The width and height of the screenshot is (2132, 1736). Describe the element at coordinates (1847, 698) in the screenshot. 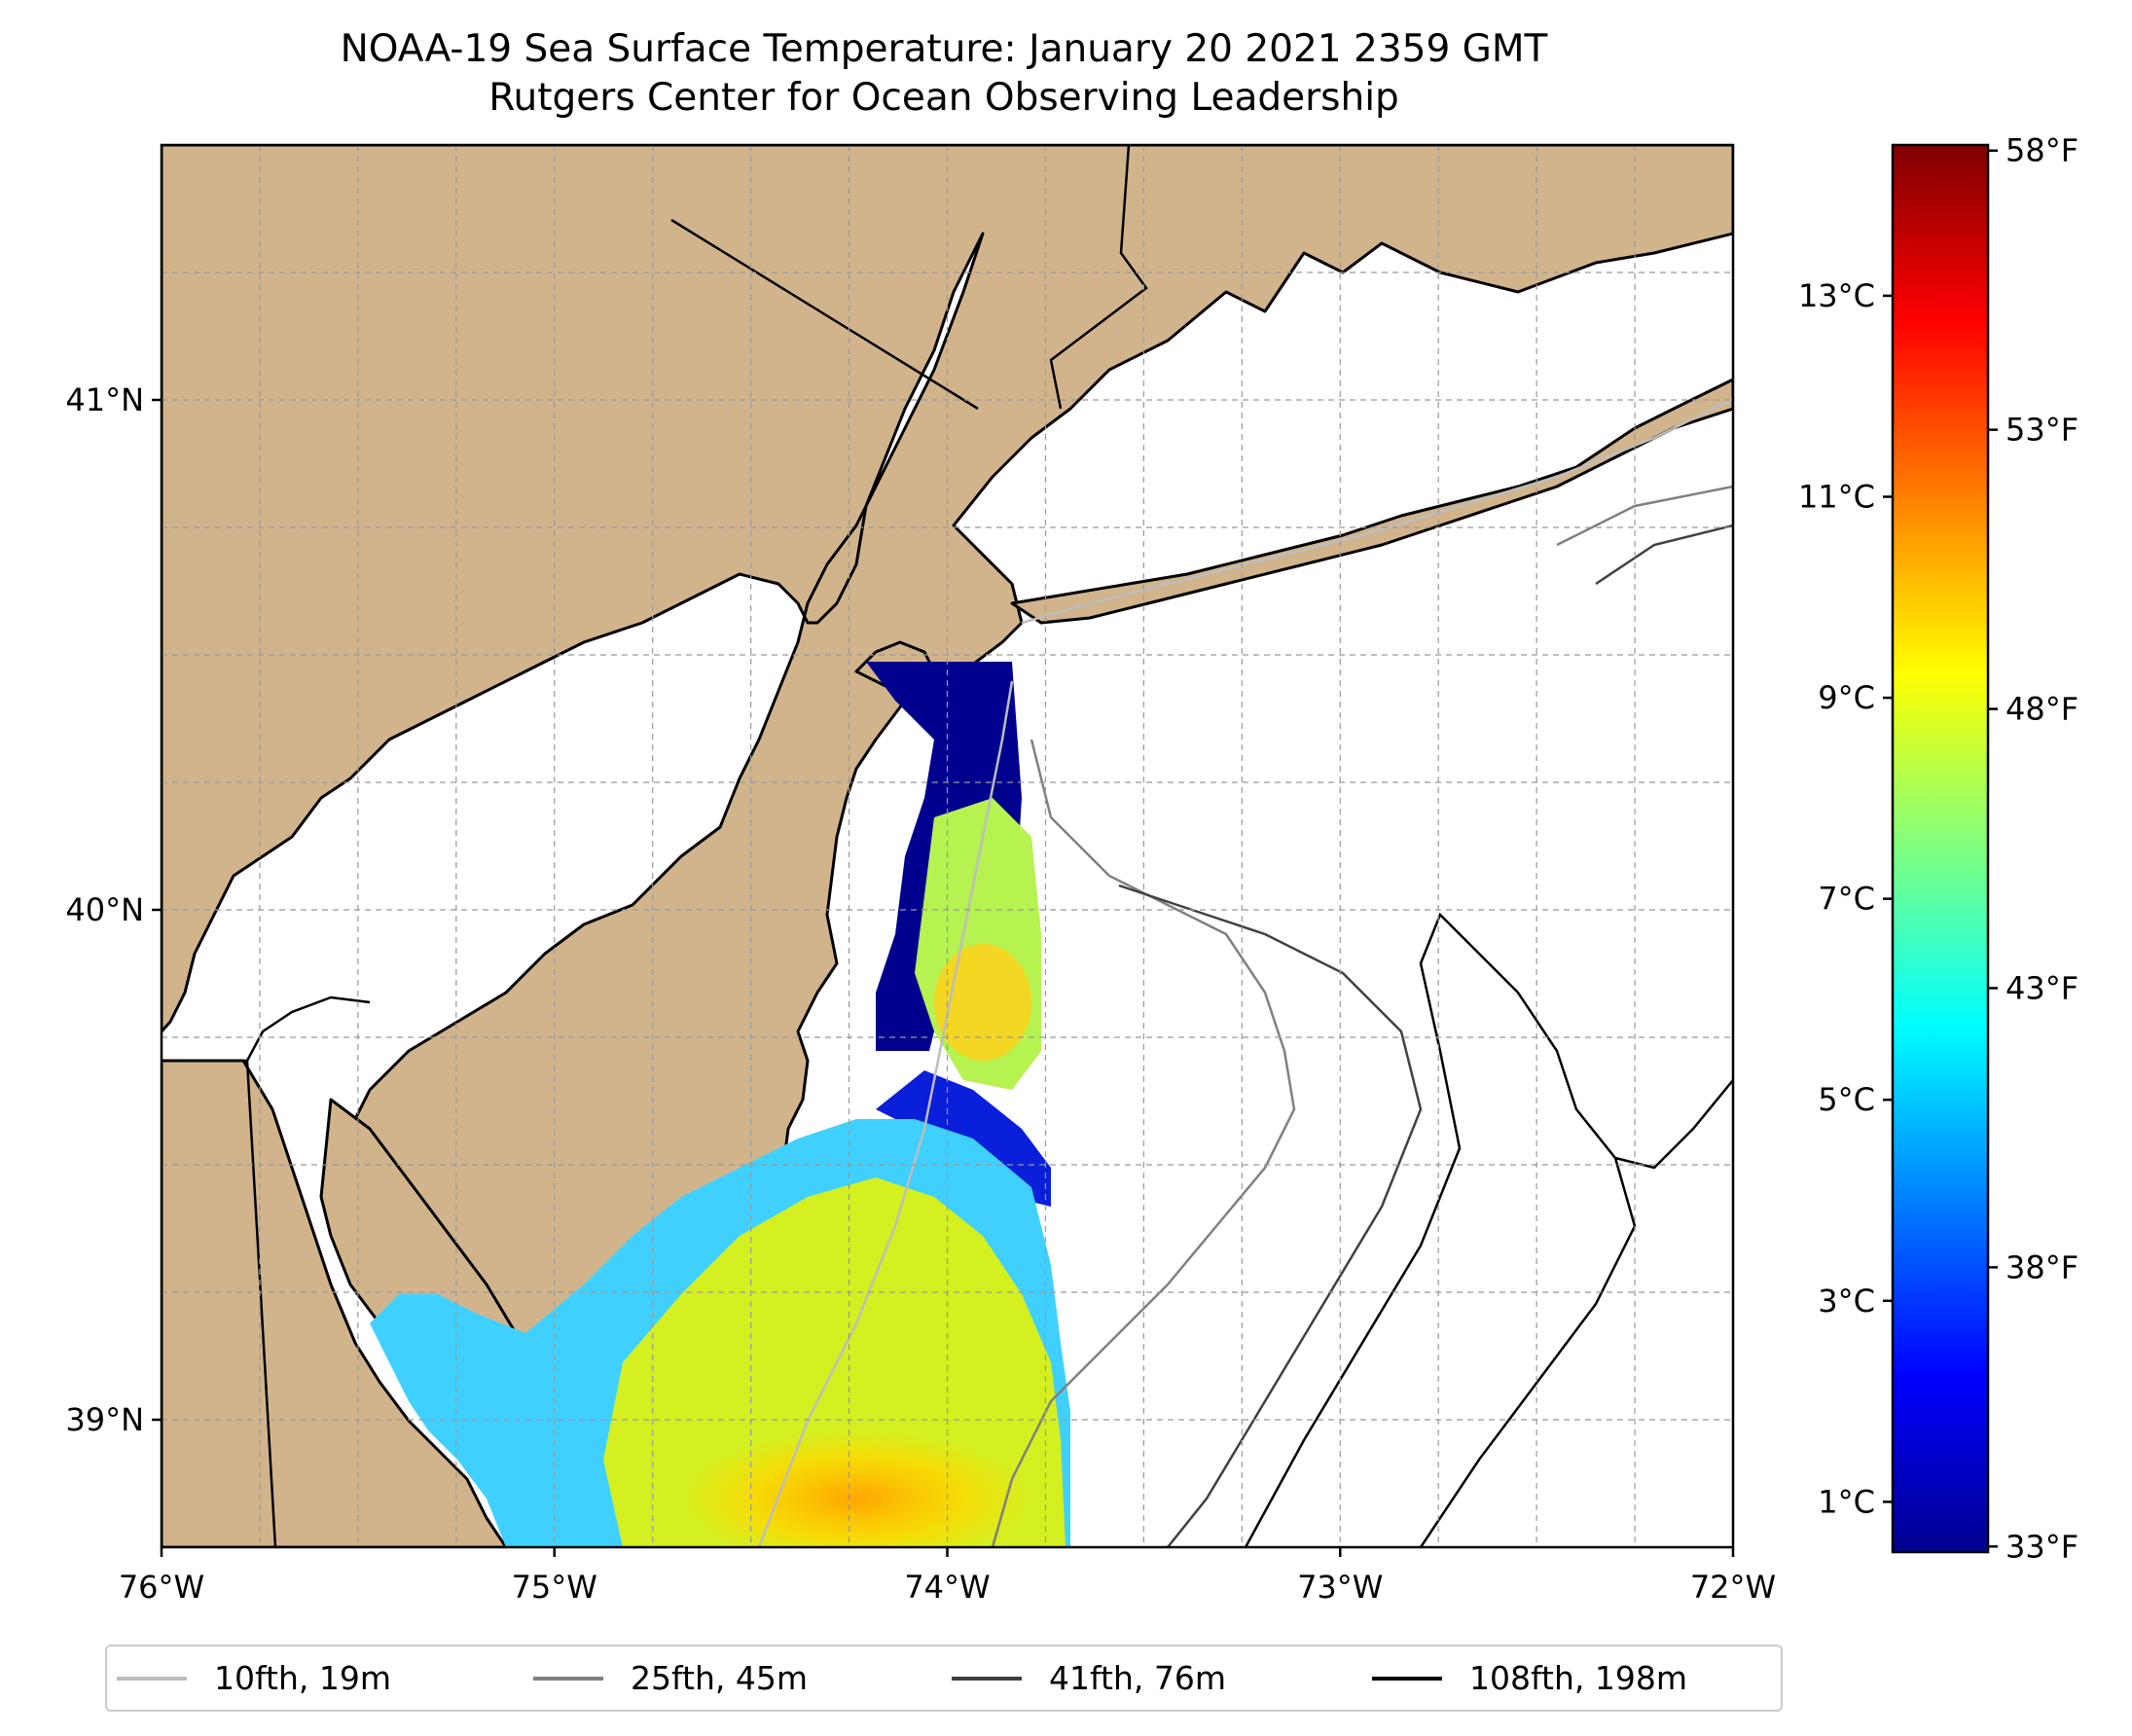

I see `colorbar-celsius-label: 9°C` at that location.